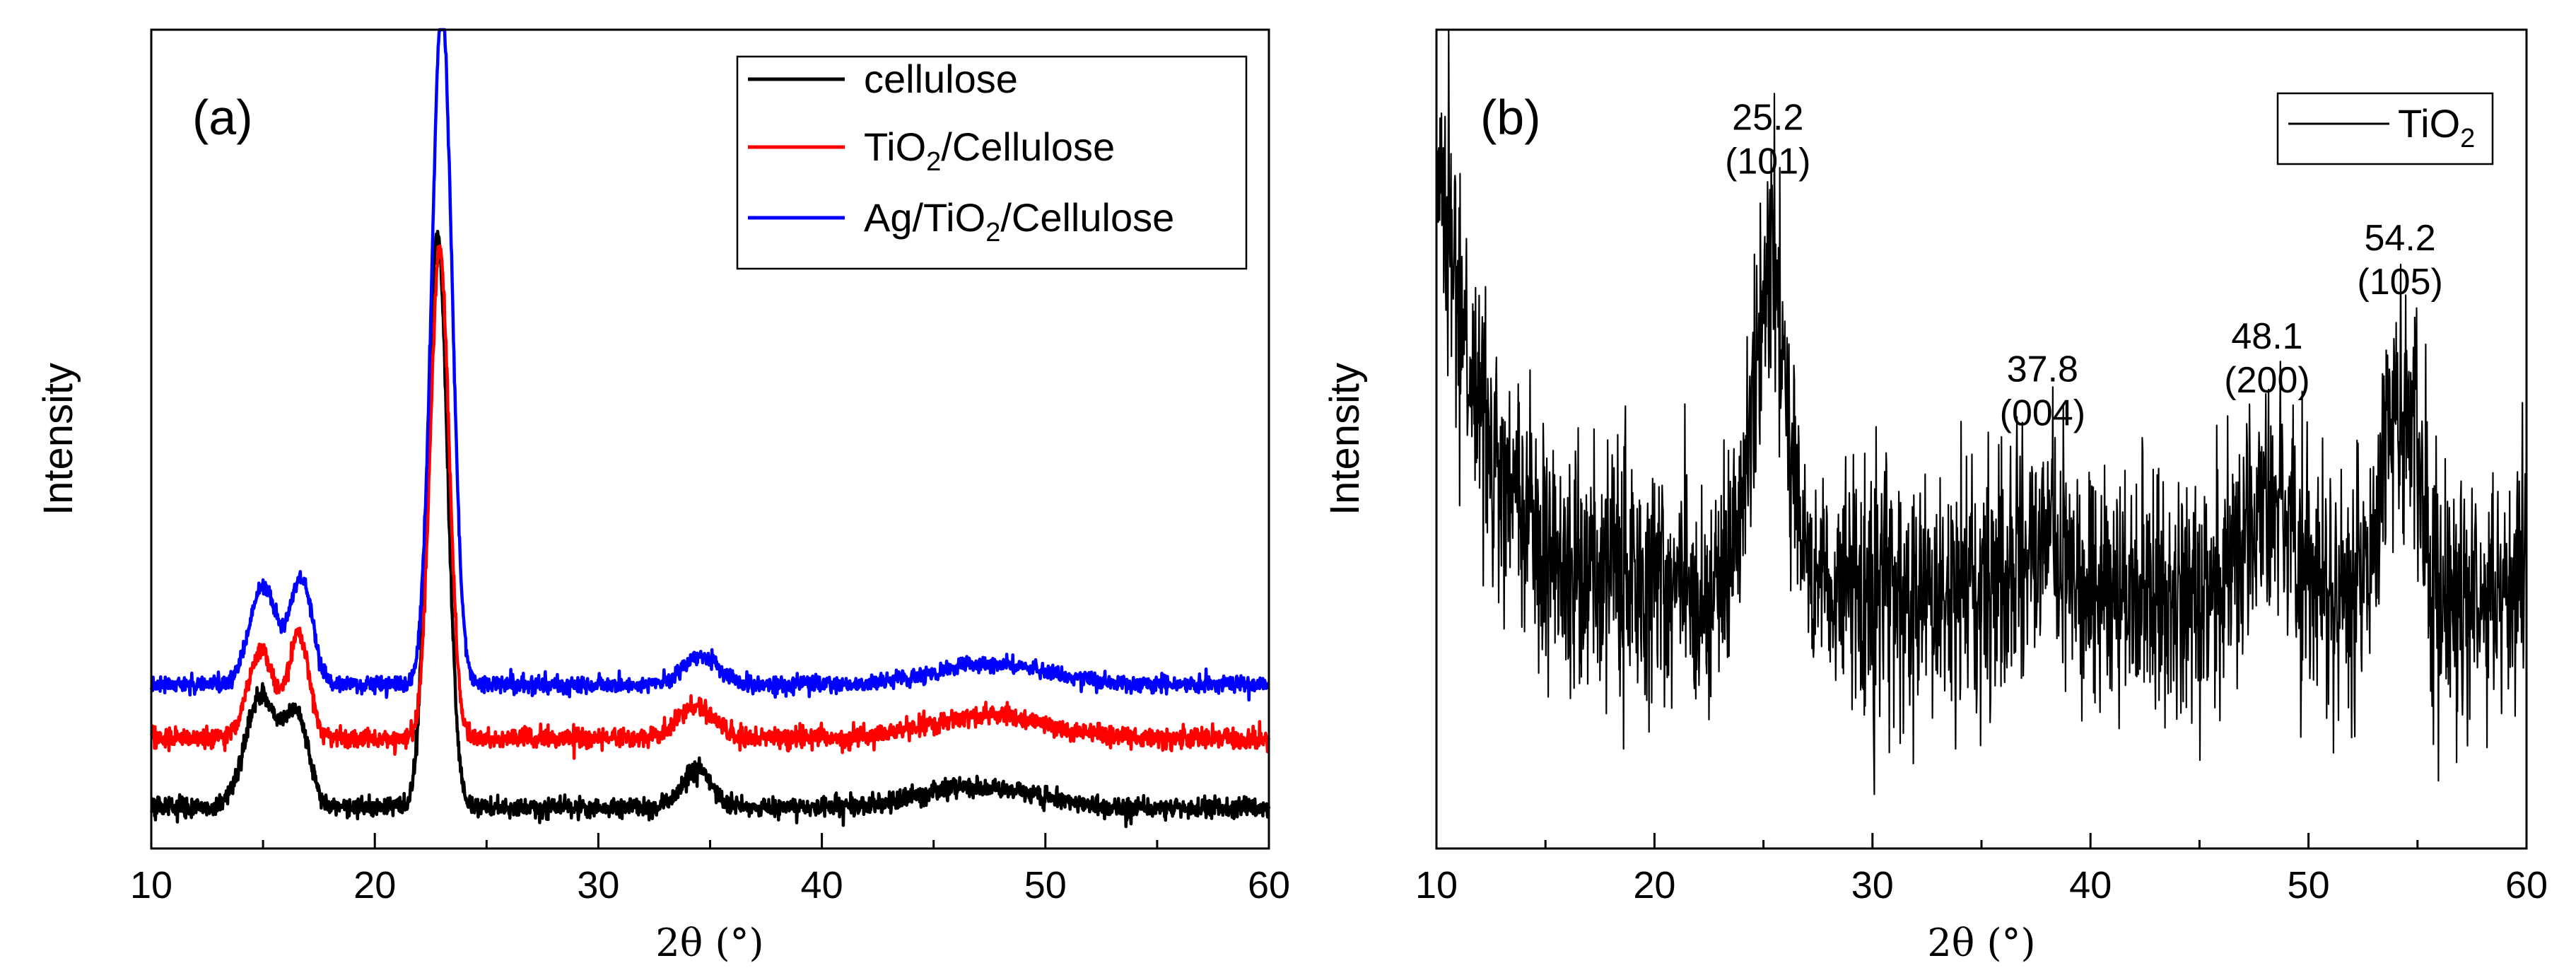 The image size is (2576, 980). I want to click on legend-label-cellulose: cellulose, so click(941, 79).